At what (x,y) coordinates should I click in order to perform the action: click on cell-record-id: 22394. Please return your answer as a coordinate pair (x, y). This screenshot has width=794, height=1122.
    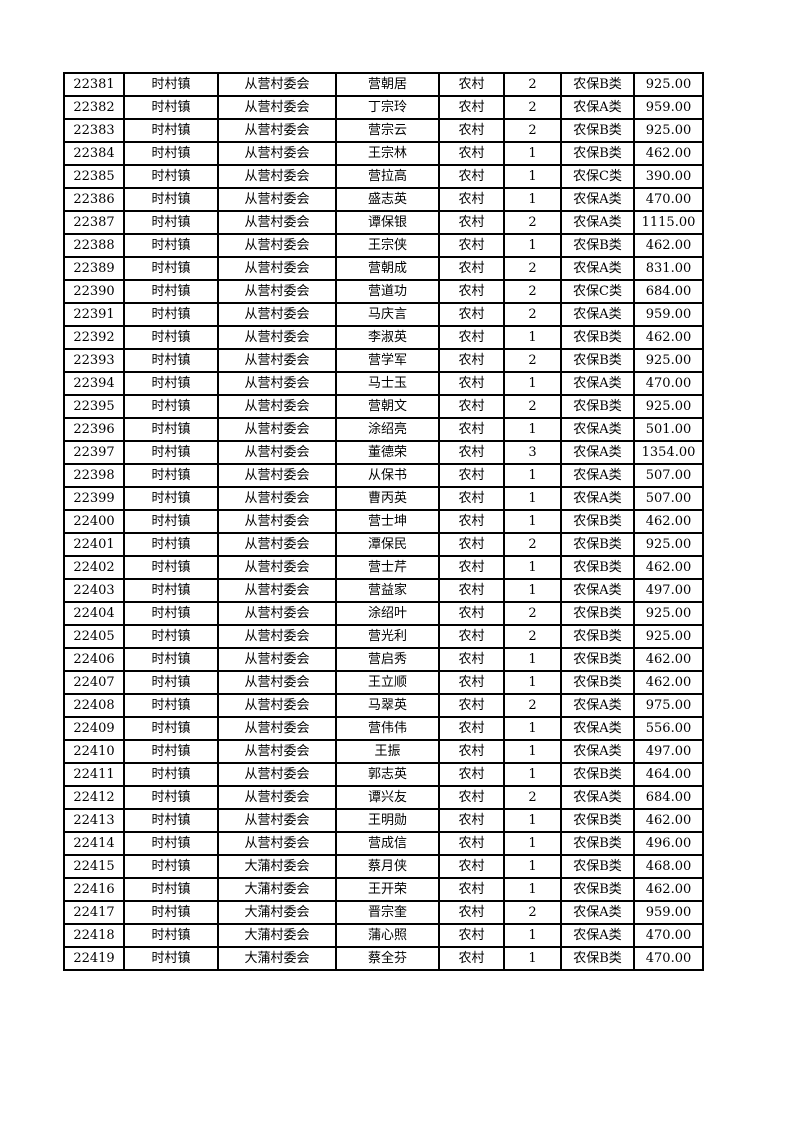
    Looking at the image, I should click on (94, 383).